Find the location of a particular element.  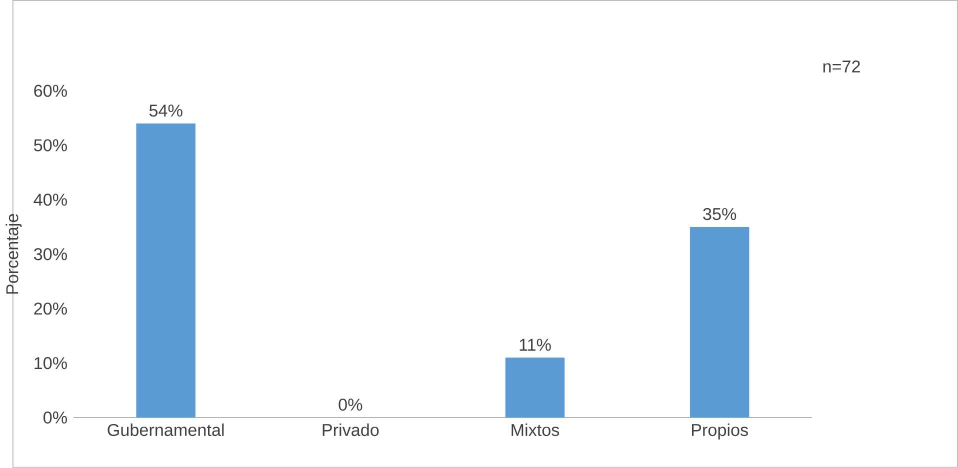

data-label: 54% is located at coordinates (165, 110).